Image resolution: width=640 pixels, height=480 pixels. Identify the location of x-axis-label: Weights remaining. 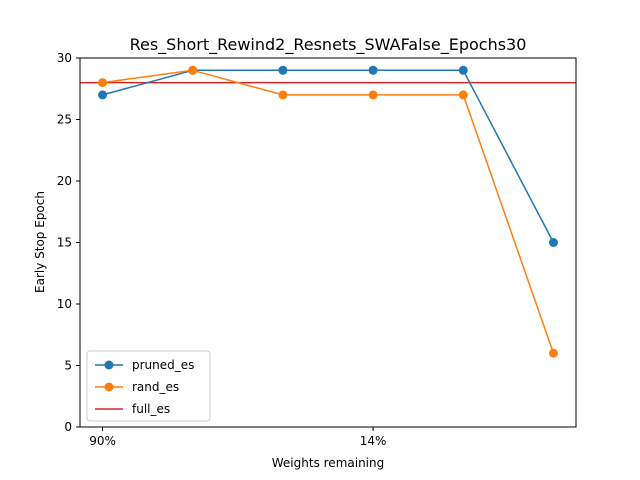
(328, 463).